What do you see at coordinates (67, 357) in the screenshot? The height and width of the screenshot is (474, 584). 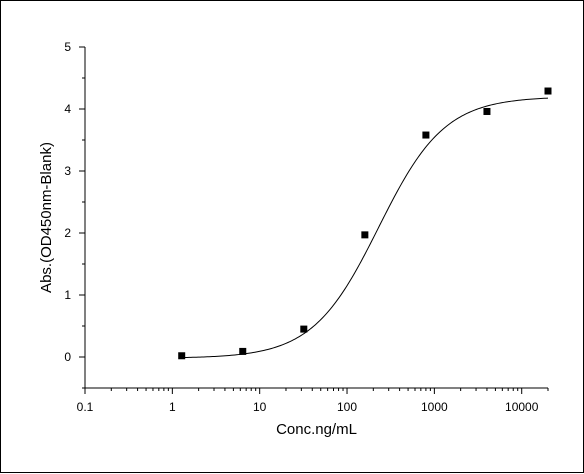 I see `y-tick-label: 0` at bounding box center [67, 357].